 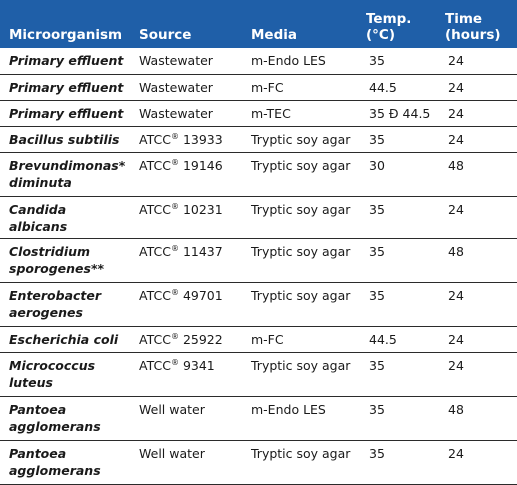 What do you see at coordinates (202, 295) in the screenshot?
I see `atcc-number: 49701` at bounding box center [202, 295].